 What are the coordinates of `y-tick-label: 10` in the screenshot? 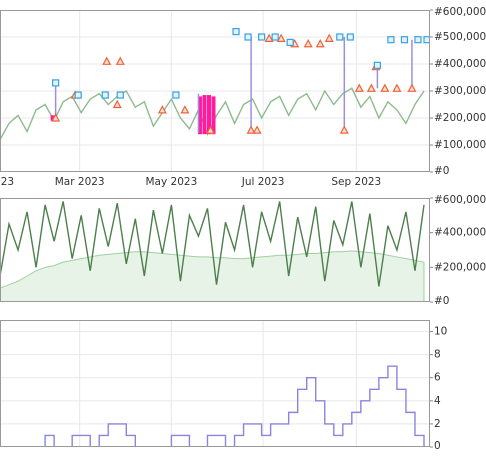 It's located at (440, 332).